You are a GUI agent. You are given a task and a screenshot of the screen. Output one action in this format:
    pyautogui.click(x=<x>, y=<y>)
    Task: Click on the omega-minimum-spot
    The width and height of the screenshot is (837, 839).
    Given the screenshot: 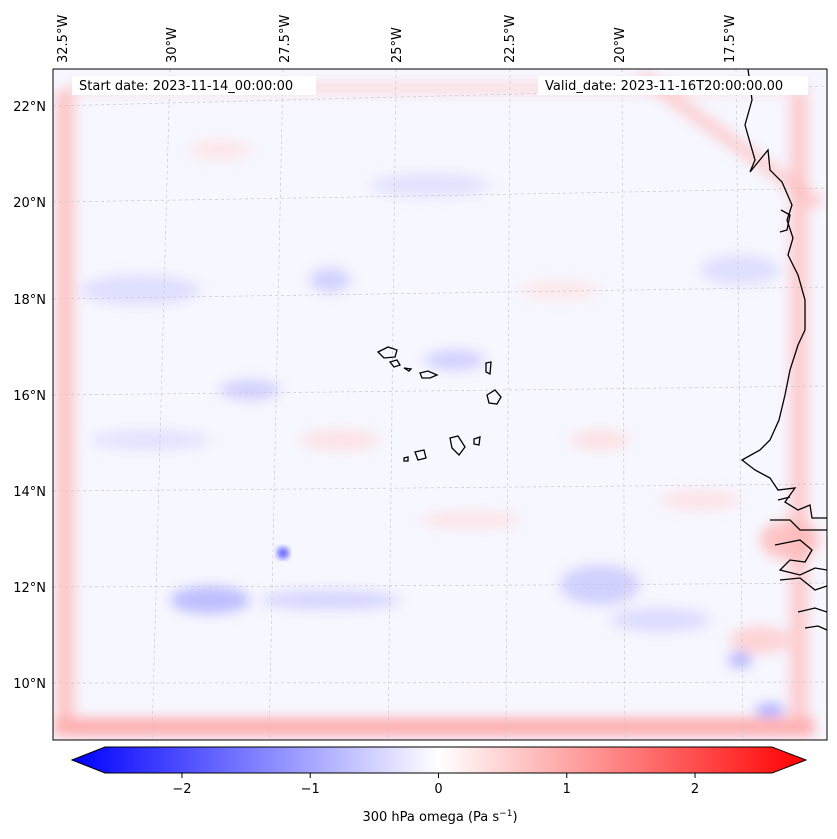 What is the action you would take?
    pyautogui.click(x=283, y=553)
    